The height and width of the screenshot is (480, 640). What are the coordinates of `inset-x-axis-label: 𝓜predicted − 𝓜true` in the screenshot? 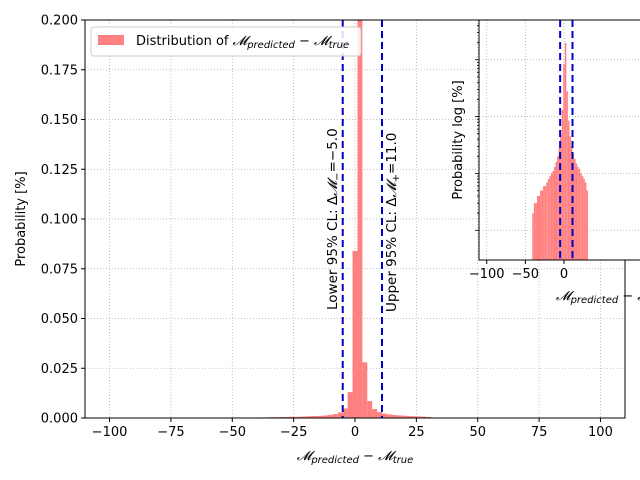 It's located at (598, 297).